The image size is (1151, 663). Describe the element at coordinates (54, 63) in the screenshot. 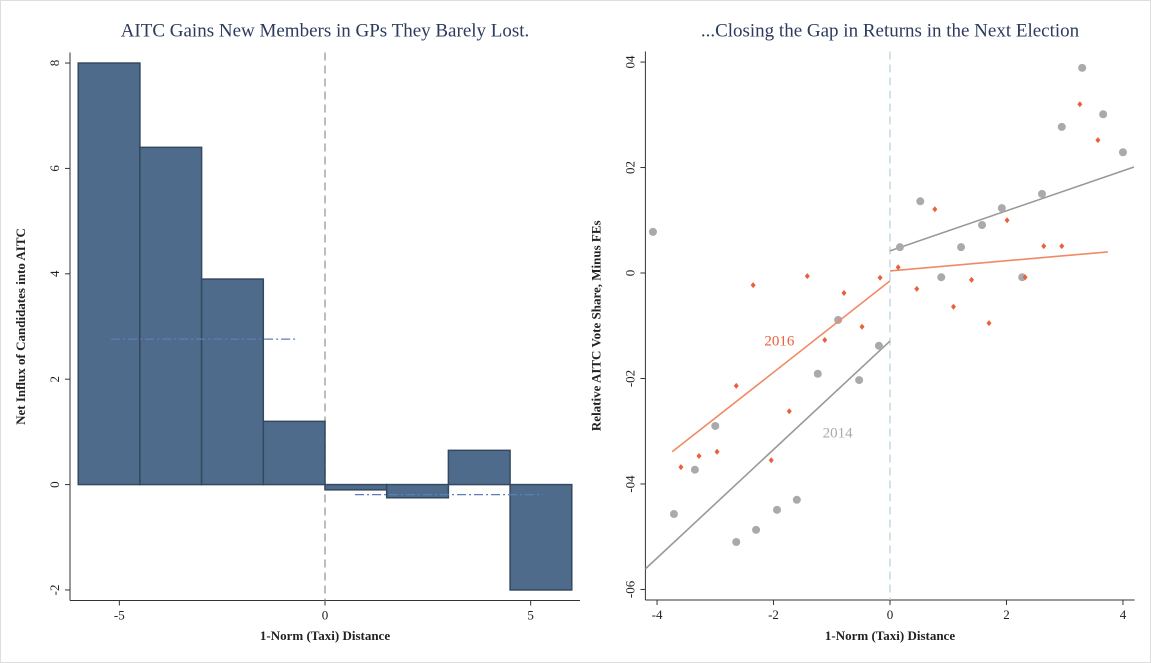

I see `y-tick-label: 8` at that location.